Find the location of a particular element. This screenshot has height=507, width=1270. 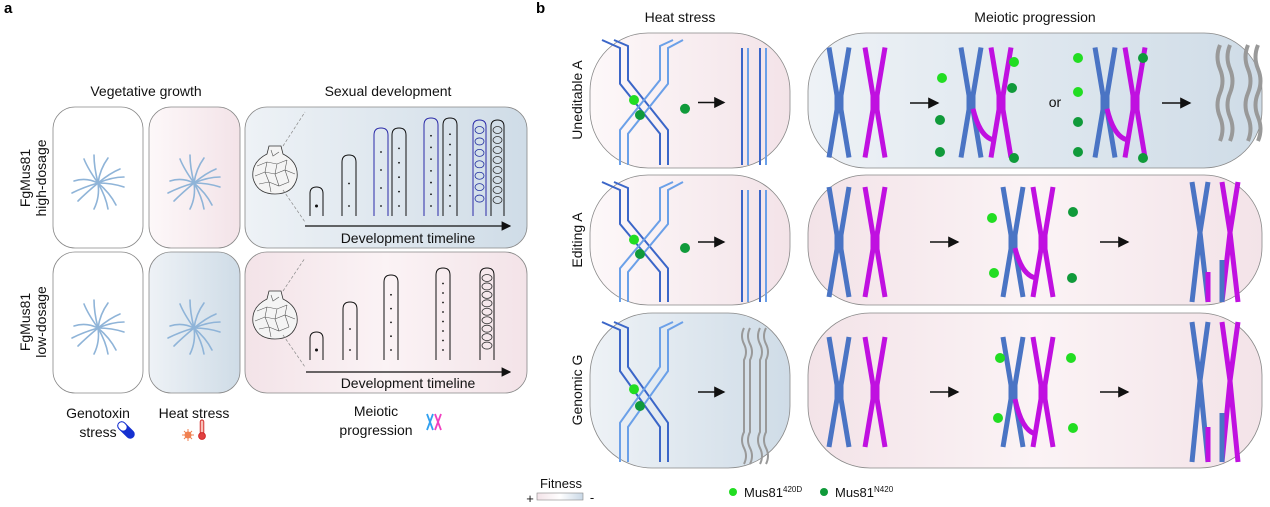

row-label-uneditable-a: Uneditable A is located at coordinates (577, 100).